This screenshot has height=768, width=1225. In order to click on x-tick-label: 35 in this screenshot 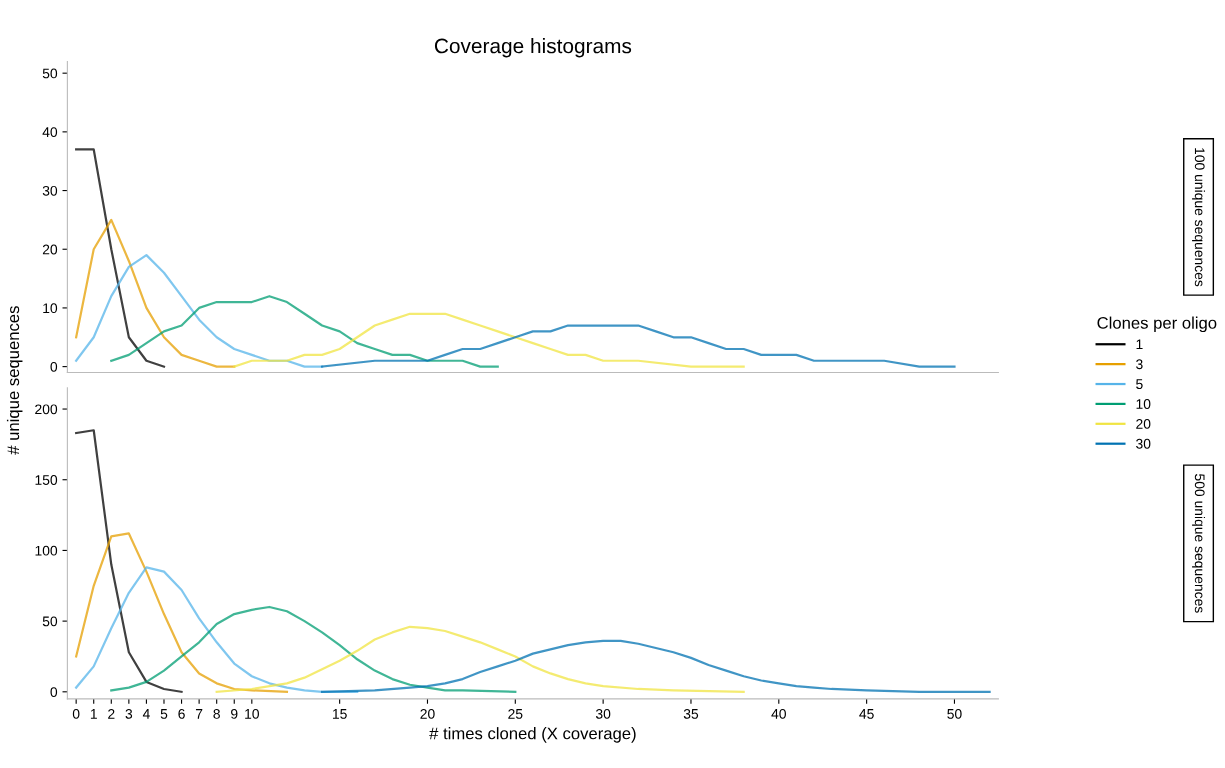, I will do `click(691, 713)`.